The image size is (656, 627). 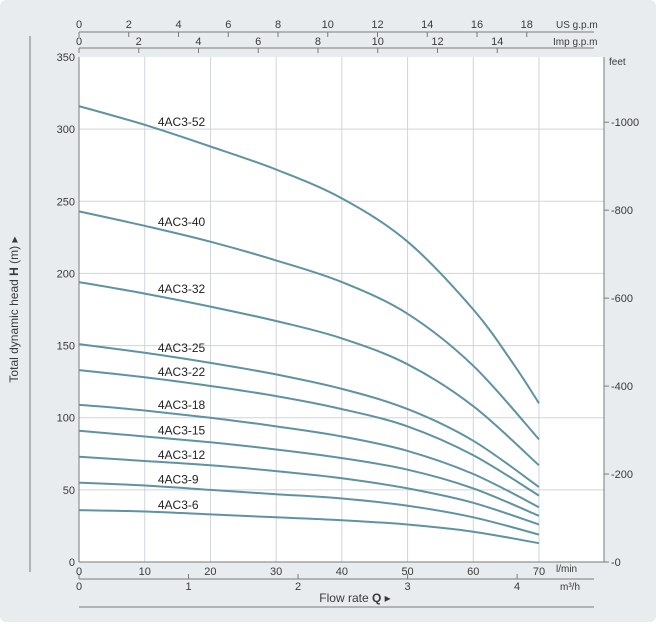 I want to click on unit-impgpm: Imp g.p.m, so click(x=575, y=42).